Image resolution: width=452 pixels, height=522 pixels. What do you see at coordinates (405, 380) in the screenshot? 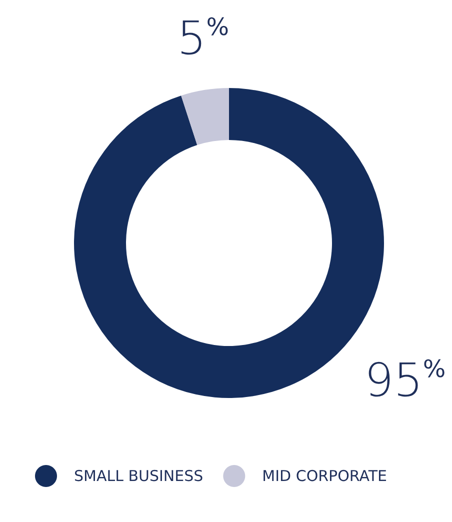
I see `data-label: 95%` at bounding box center [405, 380].